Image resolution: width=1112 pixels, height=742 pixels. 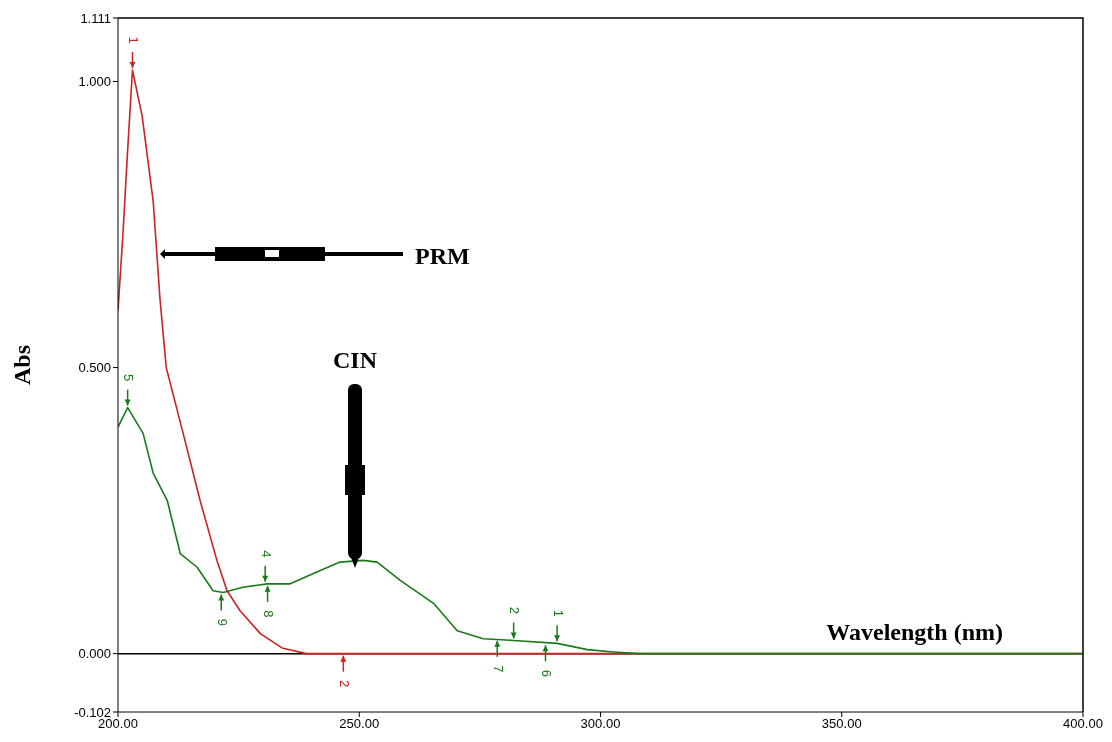 What do you see at coordinates (129, 378) in the screenshot?
I see `annotation: 5` at bounding box center [129, 378].